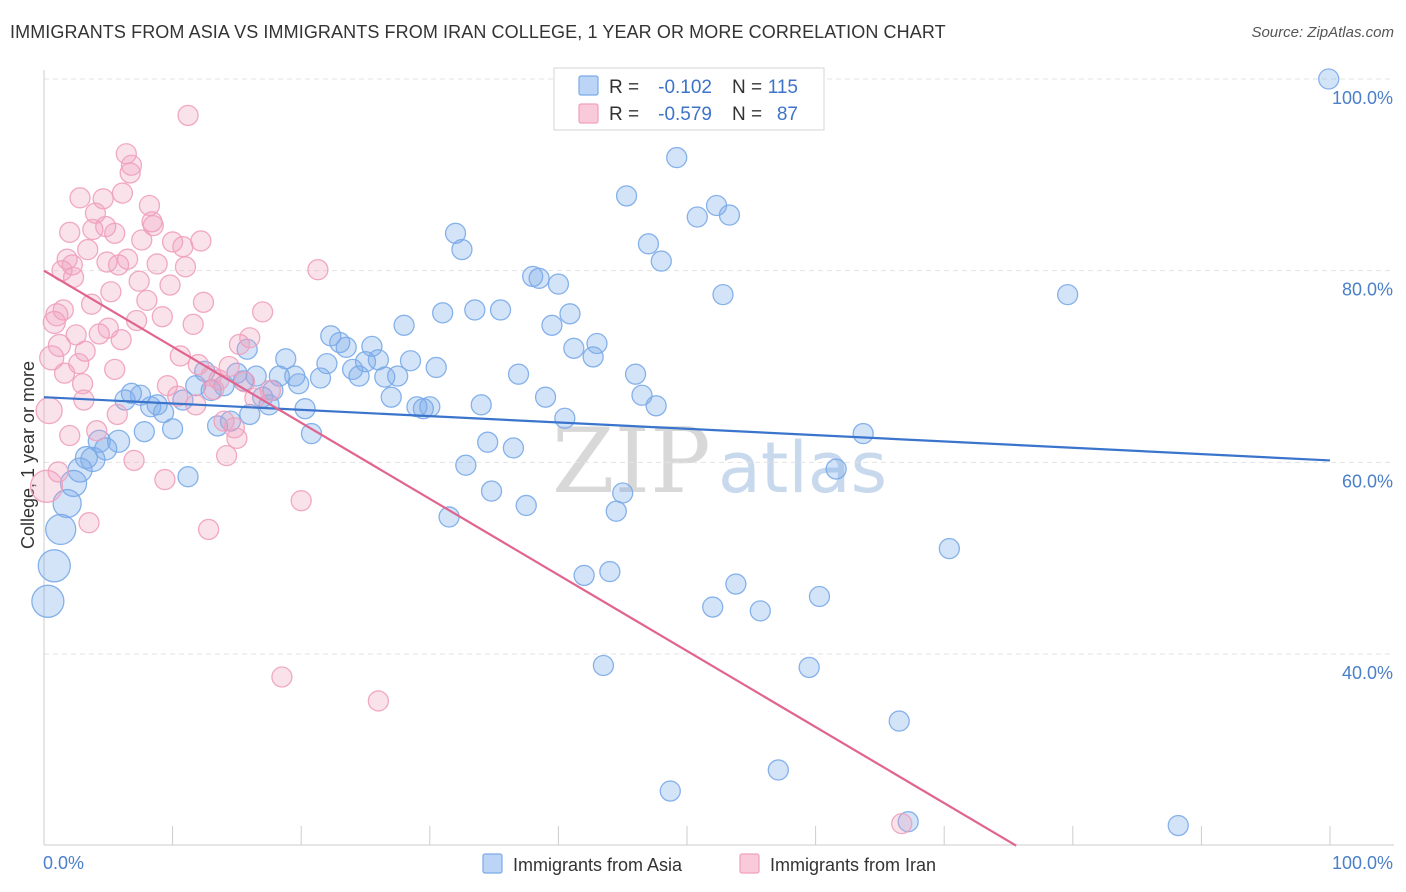  Describe the element at coordinates (588, 85) in the screenshot. I see `legend-swatch-asia` at that location.